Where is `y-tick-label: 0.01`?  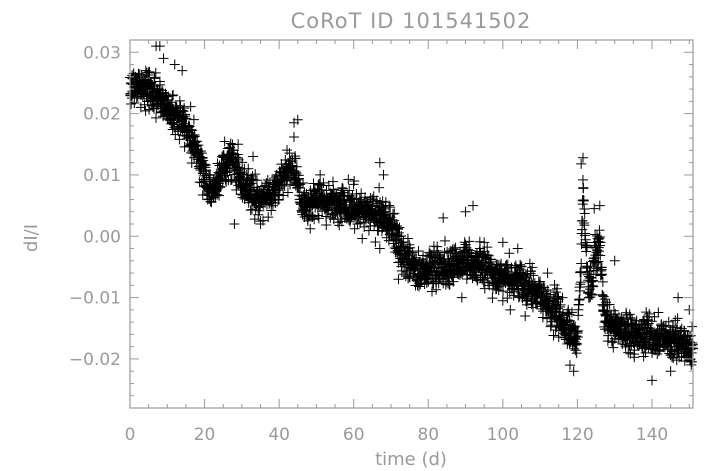 y-tick-label: 0.01 is located at coordinates (102, 176).